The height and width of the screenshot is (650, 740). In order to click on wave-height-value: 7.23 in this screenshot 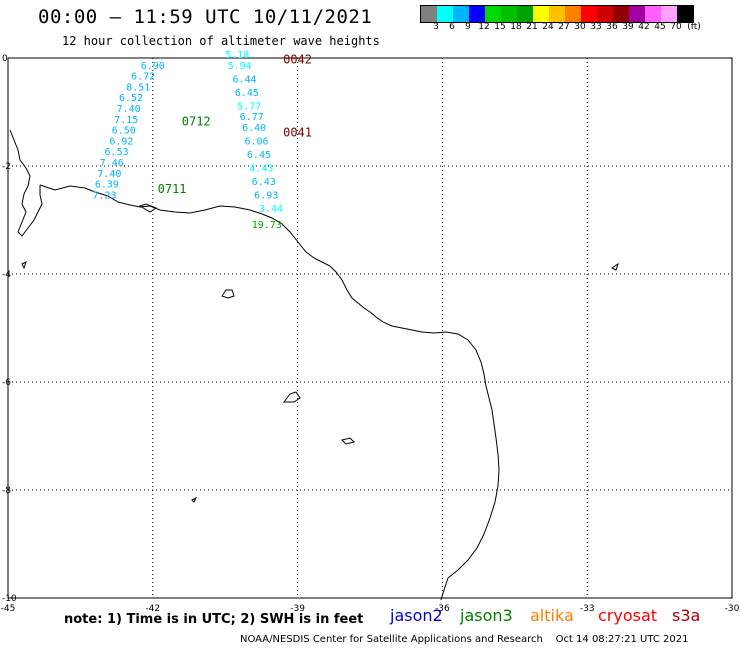, I will do `click(104, 195)`.